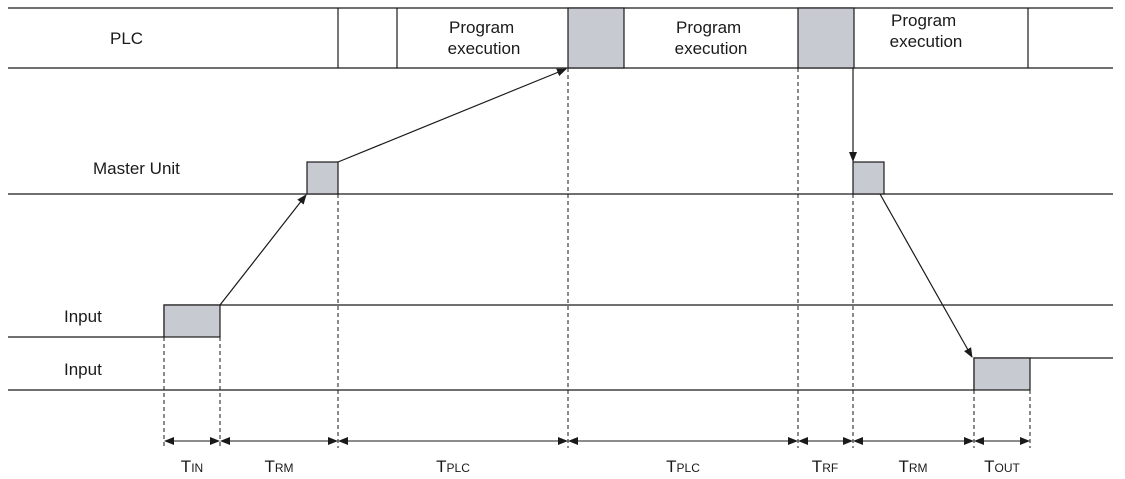 This screenshot has width=1125, height=479. Describe the element at coordinates (601, 466) in the screenshot. I see `interval-labels: TIN TRM TPLC TPLC TRF TRM TOUT` at that location.